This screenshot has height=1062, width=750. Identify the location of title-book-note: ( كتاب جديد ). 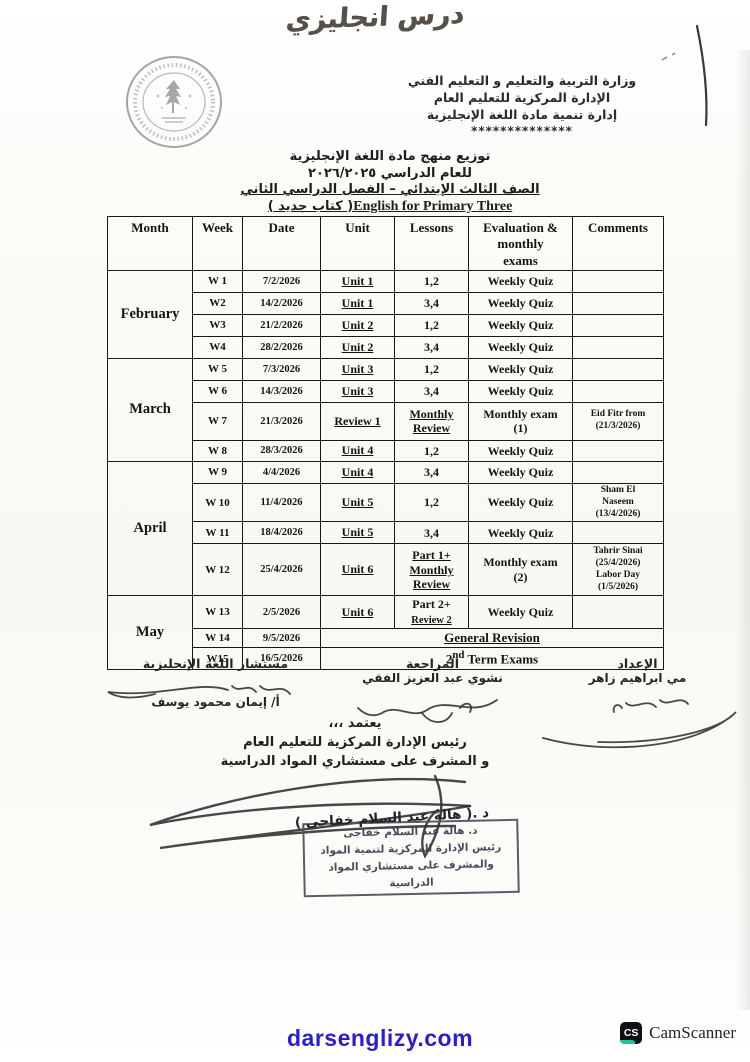
(310, 206).